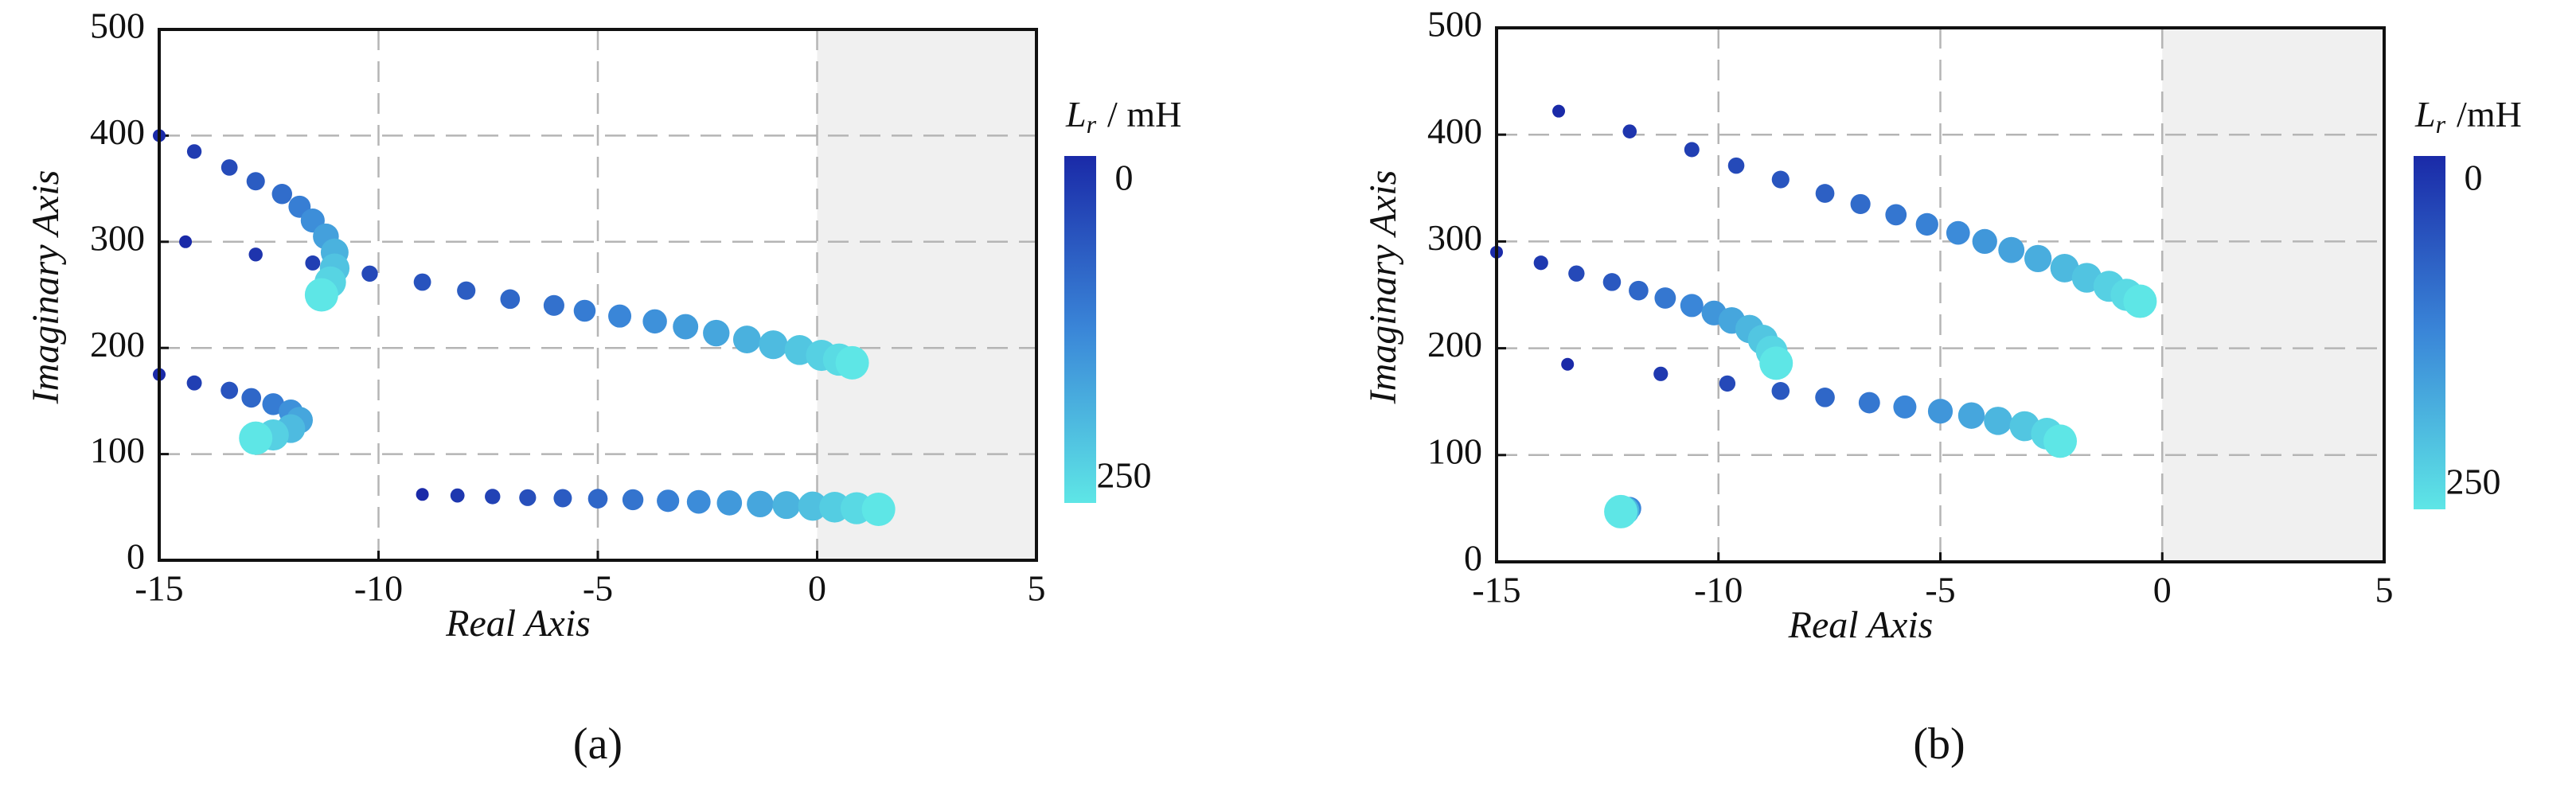 This screenshot has height=799, width=2576. What do you see at coordinates (1144, 114) in the screenshot?
I see `colorbar-unit: / mH` at bounding box center [1144, 114].